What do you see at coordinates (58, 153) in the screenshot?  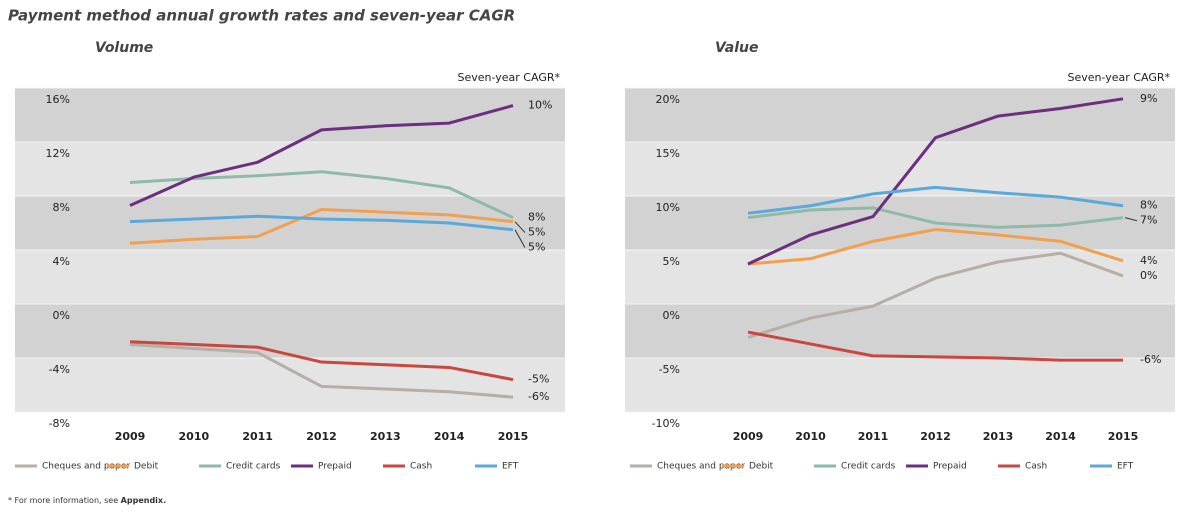 I see `y-tick-label: 12%` at bounding box center [58, 153].